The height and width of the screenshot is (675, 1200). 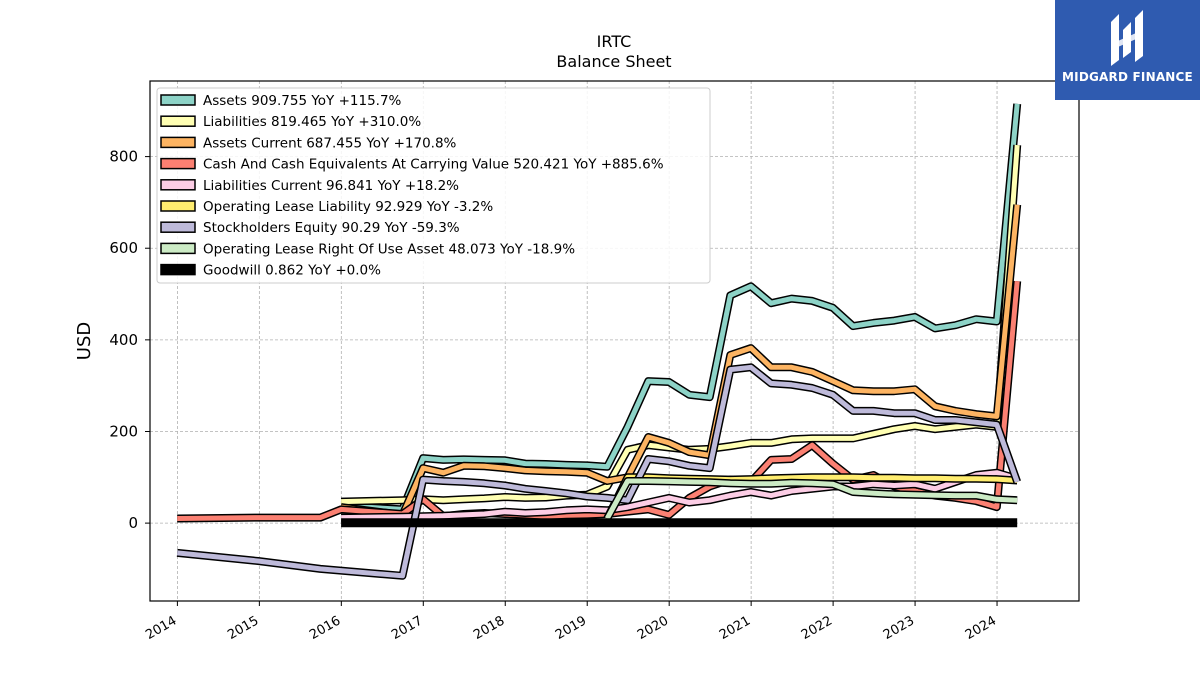 What do you see at coordinates (330, 143) in the screenshot?
I see `legend-label: Assets Current 687.455 YoY +170.8%` at bounding box center [330, 143].